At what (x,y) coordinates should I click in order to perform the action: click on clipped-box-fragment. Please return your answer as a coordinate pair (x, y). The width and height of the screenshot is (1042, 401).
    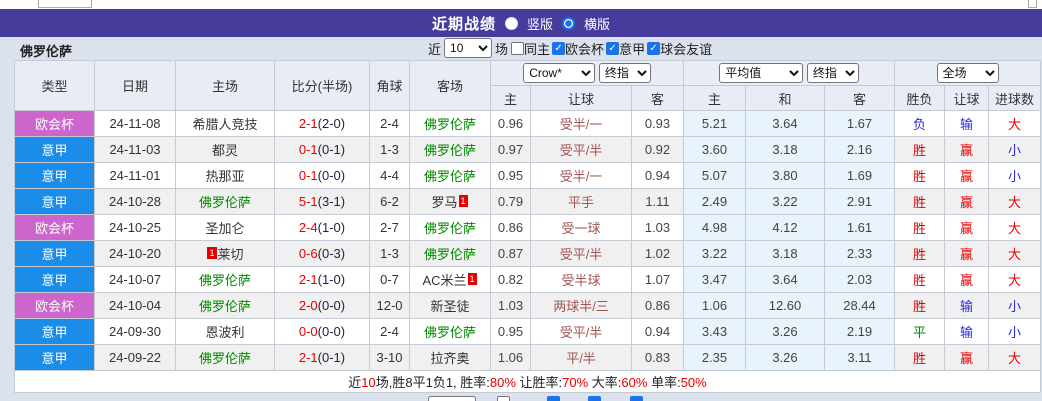
    Looking at the image, I should click on (1032, 4).